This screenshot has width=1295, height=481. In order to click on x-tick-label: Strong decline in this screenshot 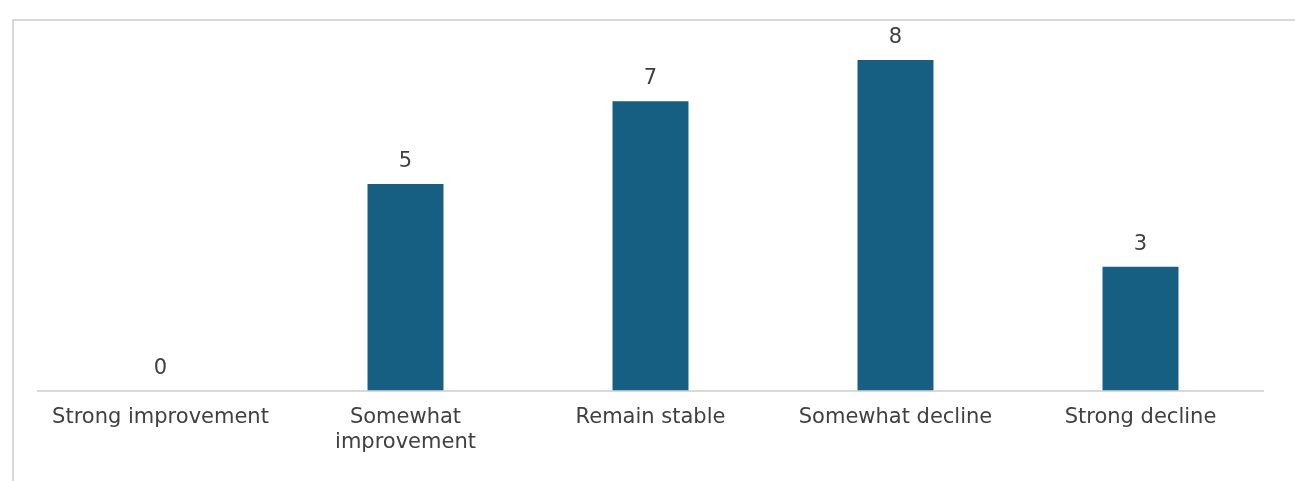, I will do `click(1140, 415)`.